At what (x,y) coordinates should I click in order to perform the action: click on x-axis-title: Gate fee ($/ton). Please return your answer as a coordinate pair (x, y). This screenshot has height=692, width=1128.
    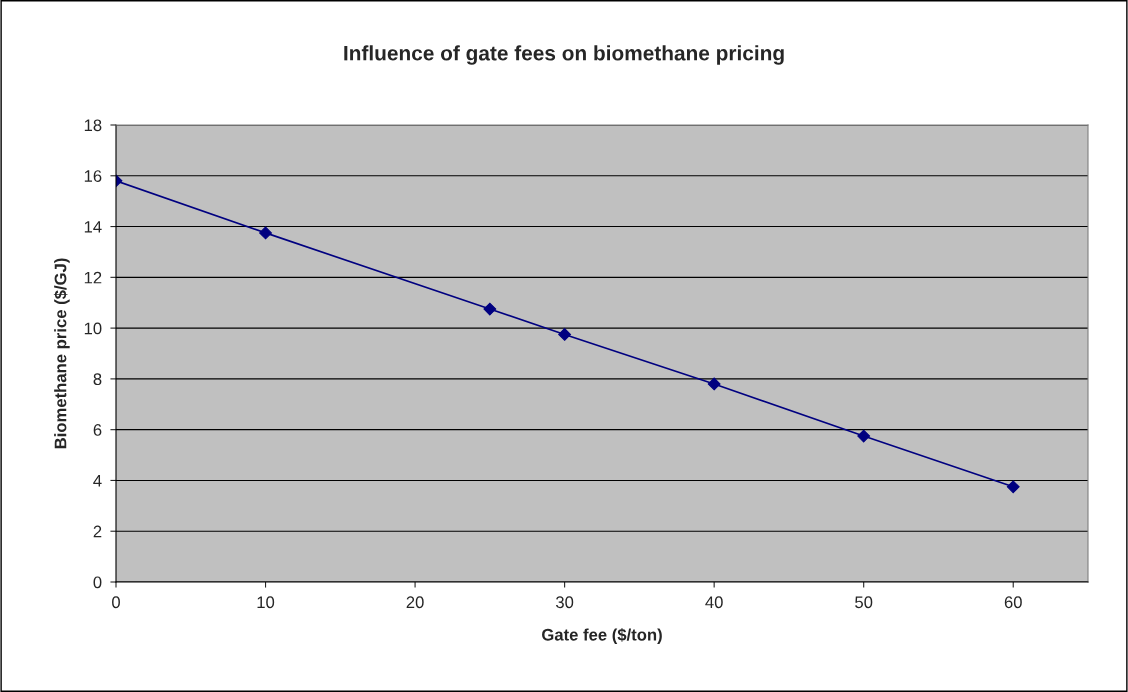
    Looking at the image, I should click on (602, 636).